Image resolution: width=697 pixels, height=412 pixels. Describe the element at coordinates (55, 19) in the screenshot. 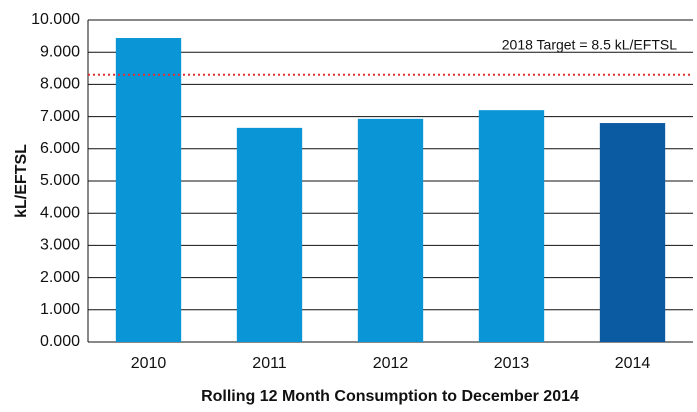

I see `y-tick-label: 10.000` at that location.